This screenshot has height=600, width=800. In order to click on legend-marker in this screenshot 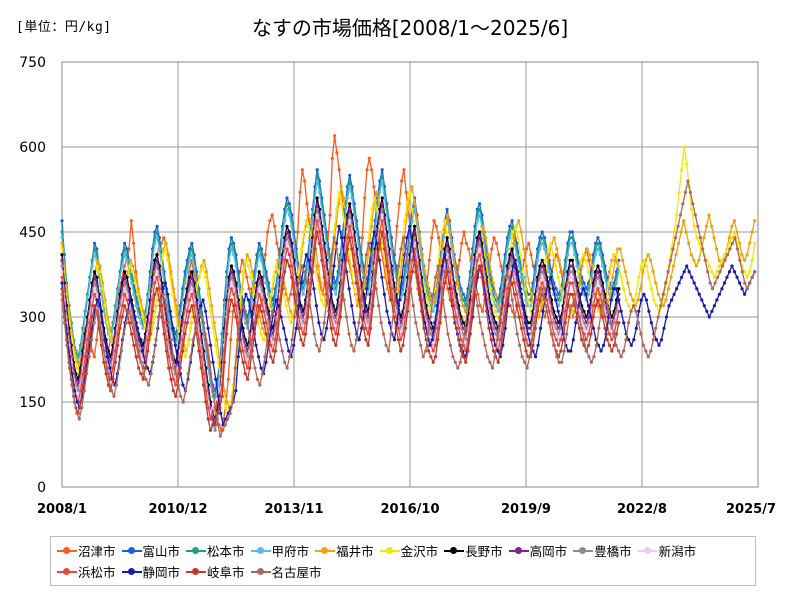, I will do `click(260, 551)`.